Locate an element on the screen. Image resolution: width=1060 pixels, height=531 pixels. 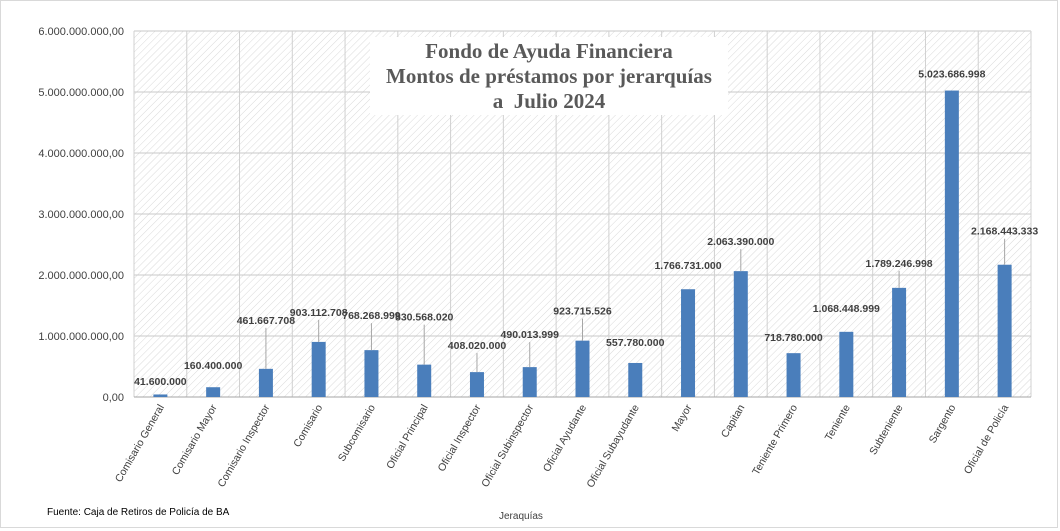
x-tick-label: Oficial Subinspector is located at coordinates (507, 445).